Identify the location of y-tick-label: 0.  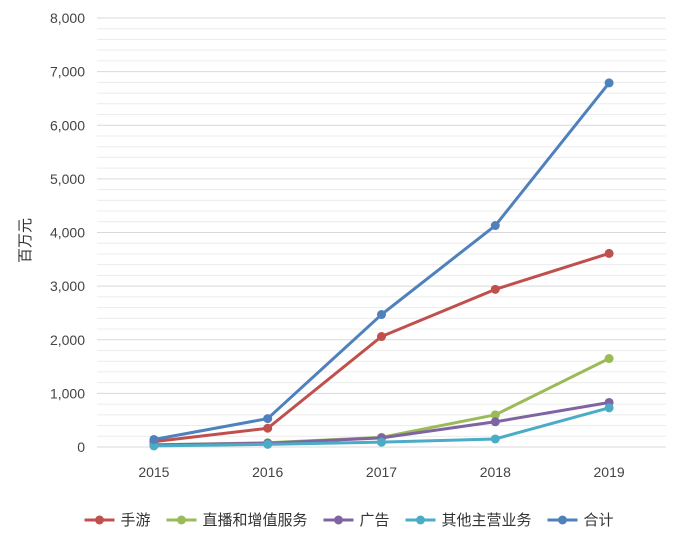
(81, 447).